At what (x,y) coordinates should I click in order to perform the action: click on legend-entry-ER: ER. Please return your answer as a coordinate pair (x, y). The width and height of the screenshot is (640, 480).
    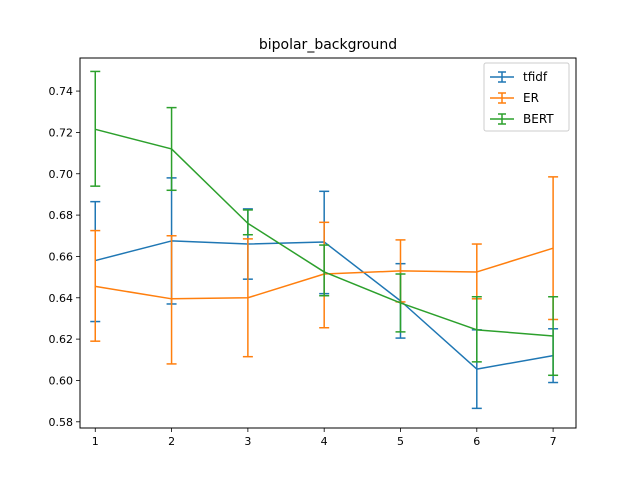
    Looking at the image, I should click on (514, 98).